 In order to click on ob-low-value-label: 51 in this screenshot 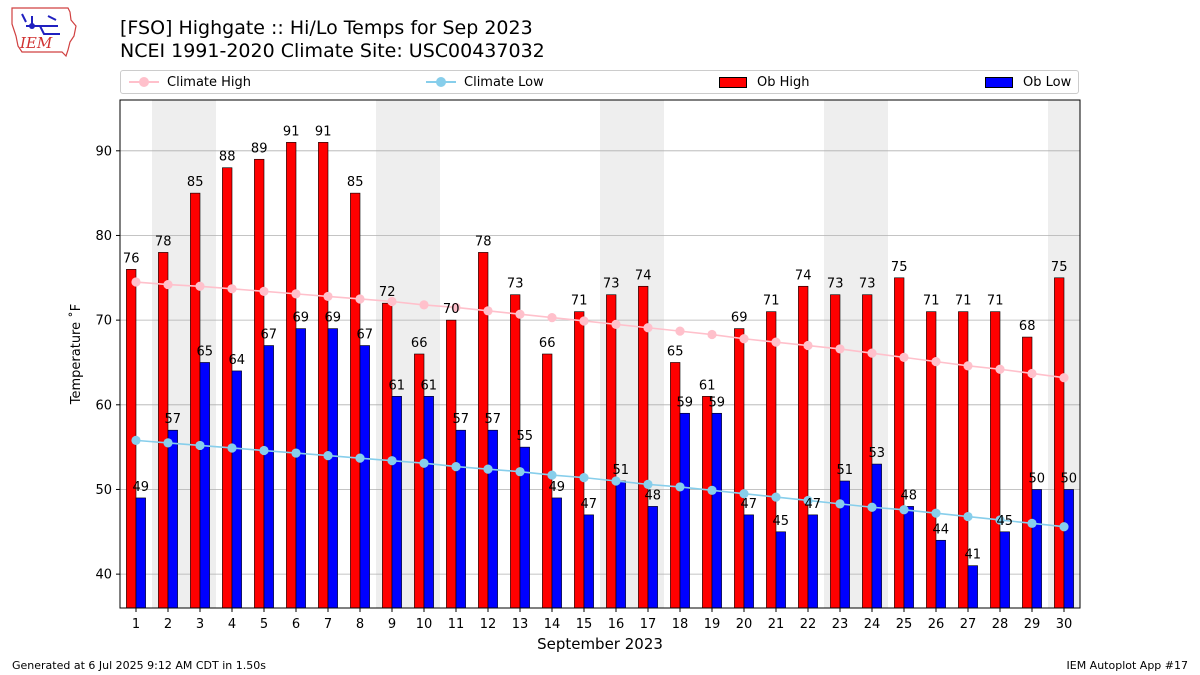, I will do `click(621, 470)`.